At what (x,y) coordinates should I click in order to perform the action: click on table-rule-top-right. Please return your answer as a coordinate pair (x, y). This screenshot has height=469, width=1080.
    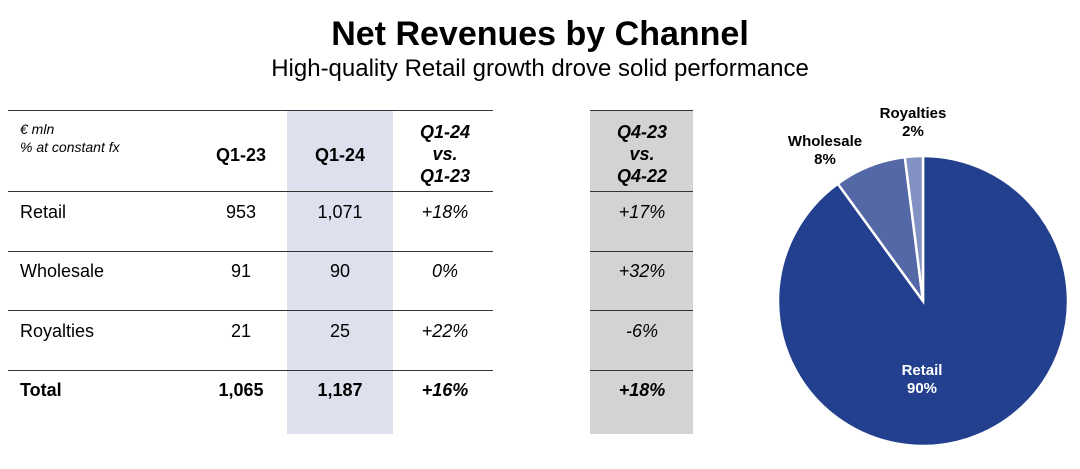
    Looking at the image, I should click on (641, 110).